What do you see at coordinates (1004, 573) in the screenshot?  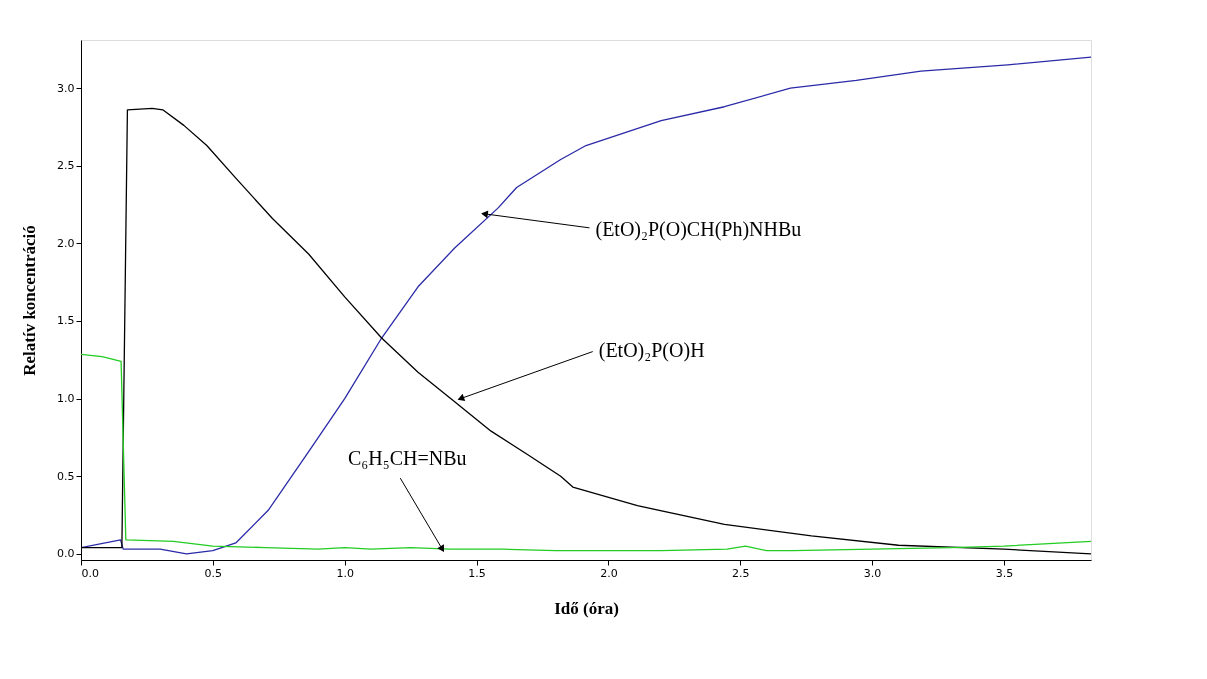 I see `x-tick-label: 3.5` at bounding box center [1004, 573].